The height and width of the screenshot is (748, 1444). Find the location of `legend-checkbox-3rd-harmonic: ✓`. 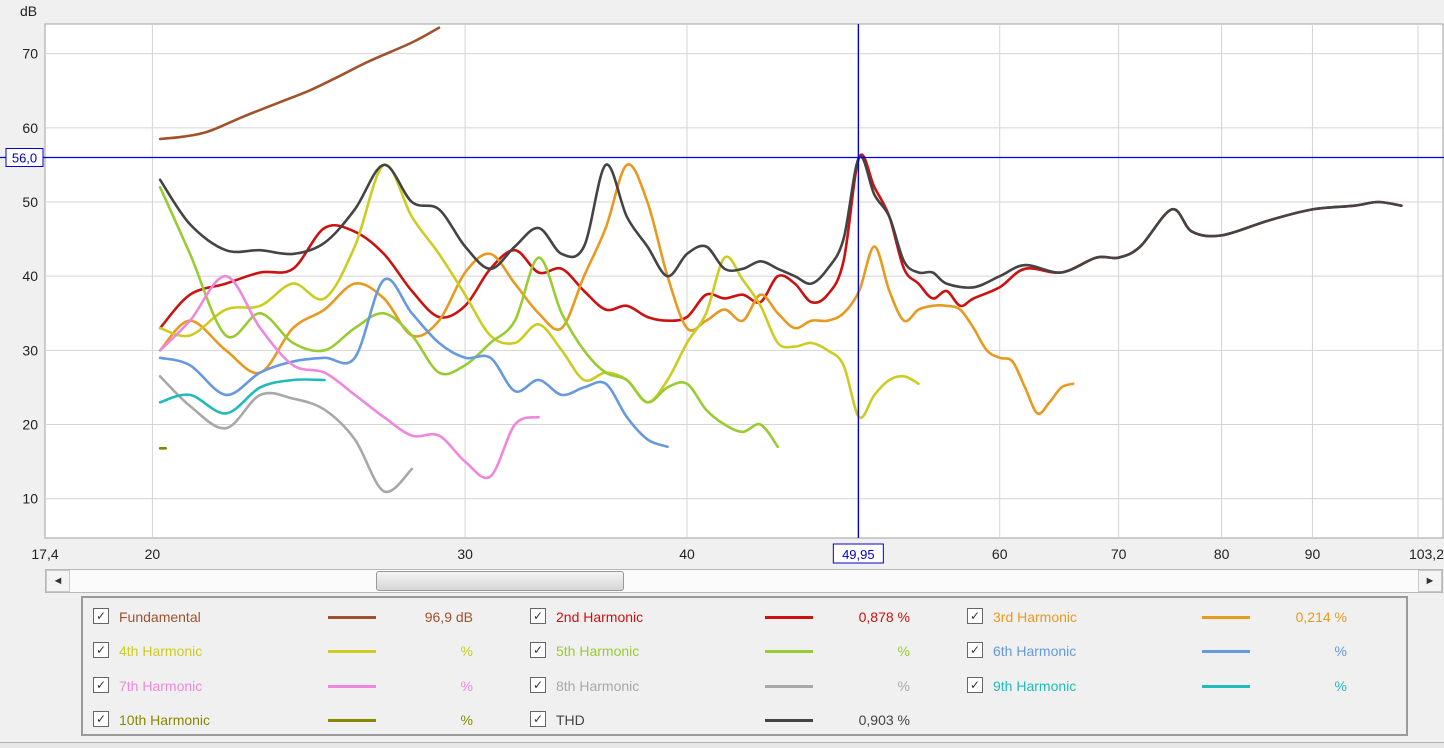

legend-checkbox-3rd-harmonic: ✓ is located at coordinates (975, 616).